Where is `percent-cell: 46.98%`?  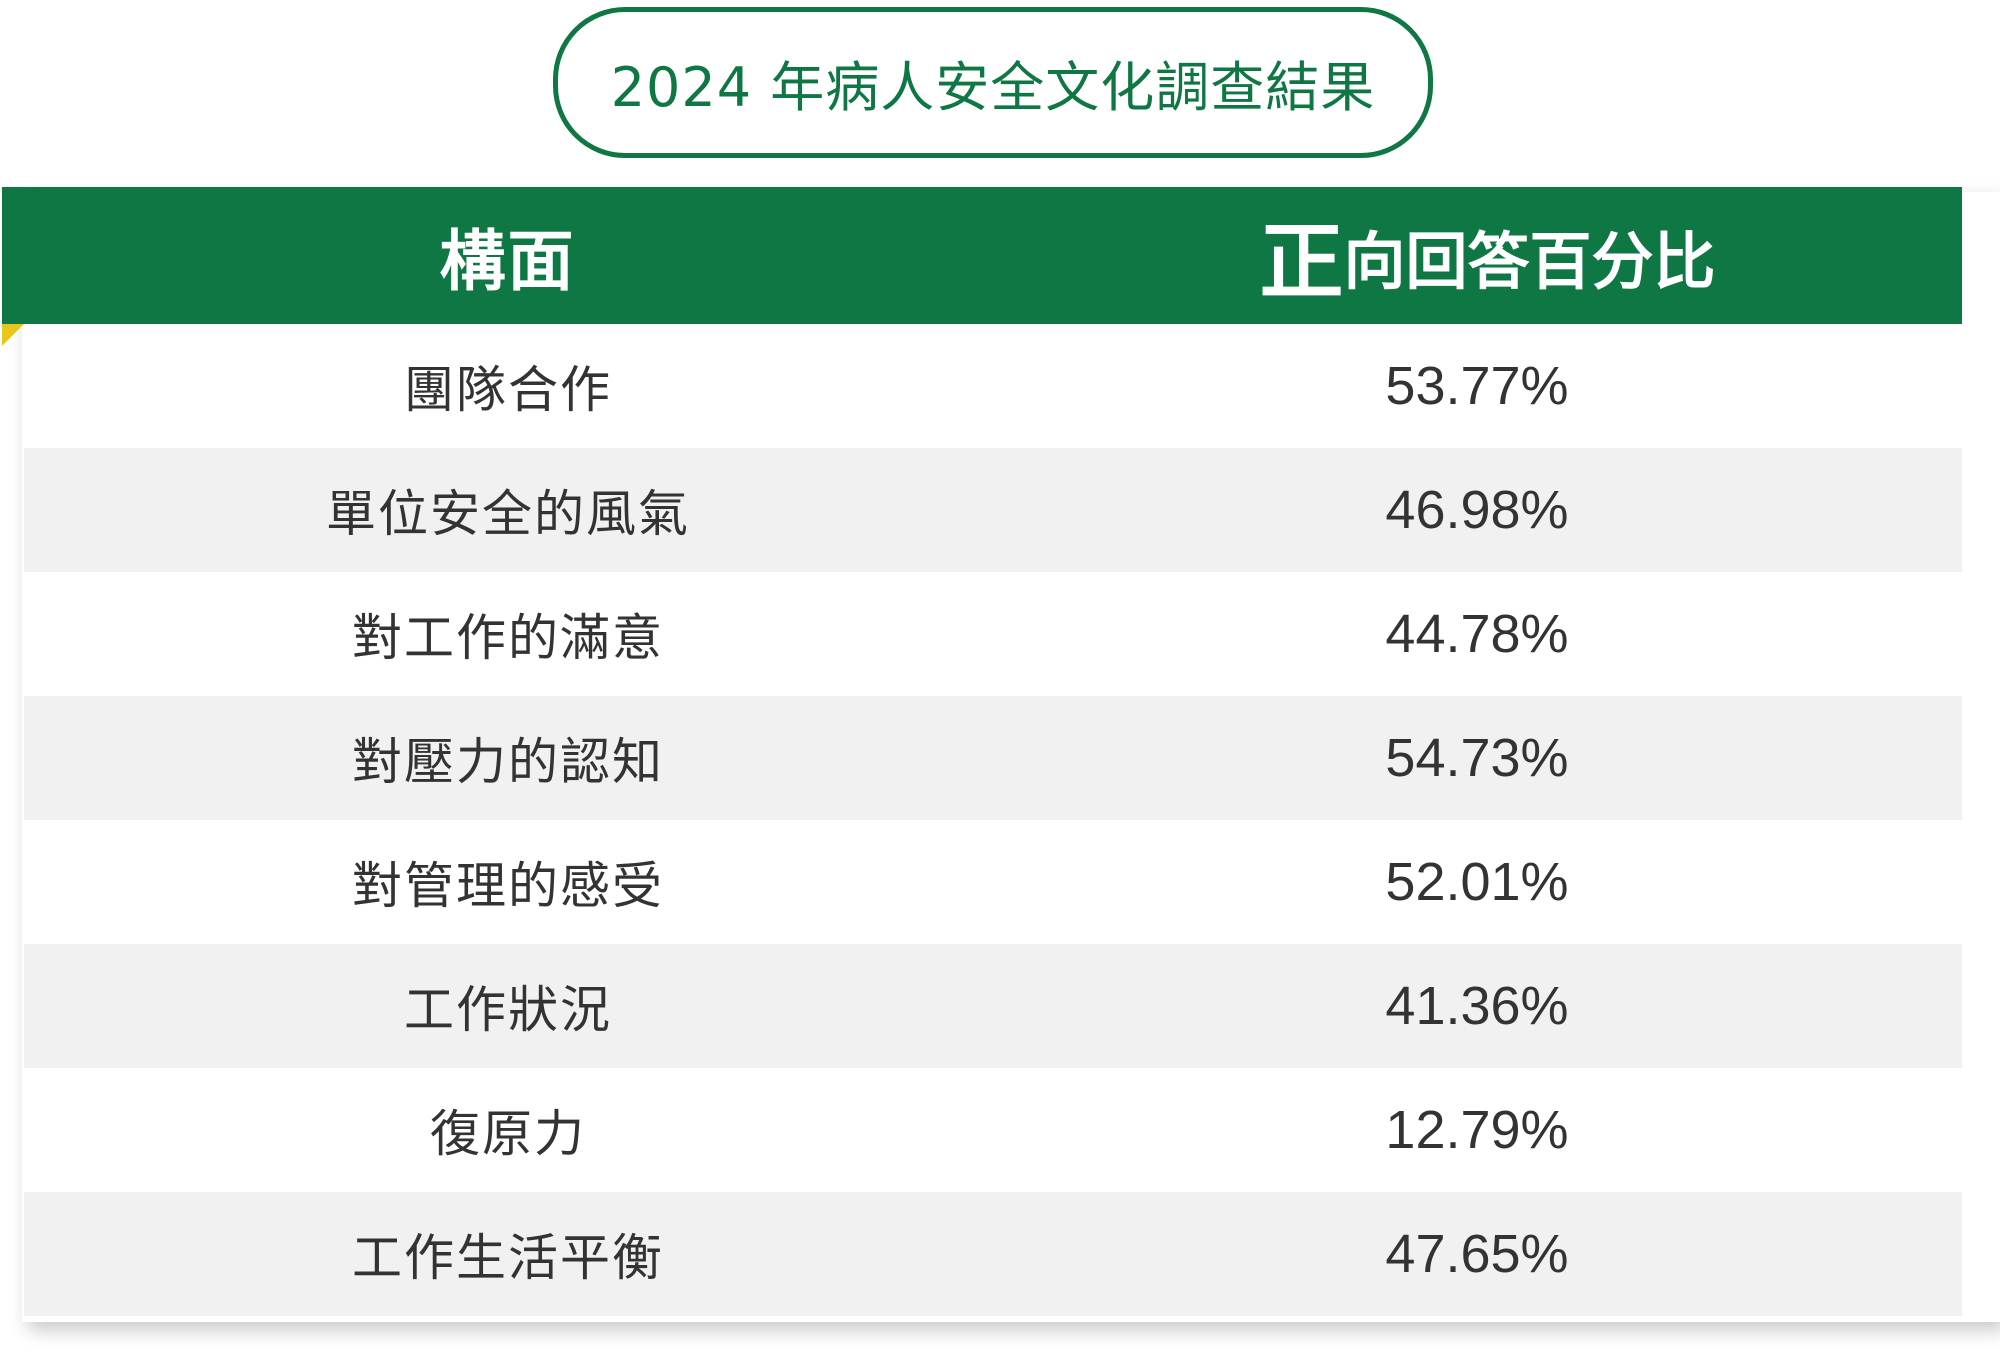
percent-cell: 46.98% is located at coordinates (1477, 510).